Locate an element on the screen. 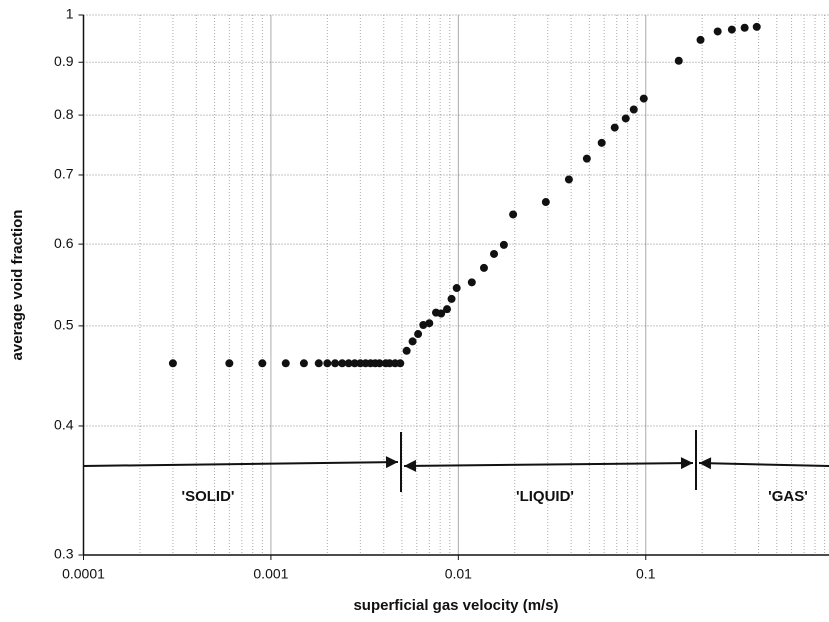 The height and width of the screenshot is (622, 829). y-tick-label: 0.4 is located at coordinates (64, 425).